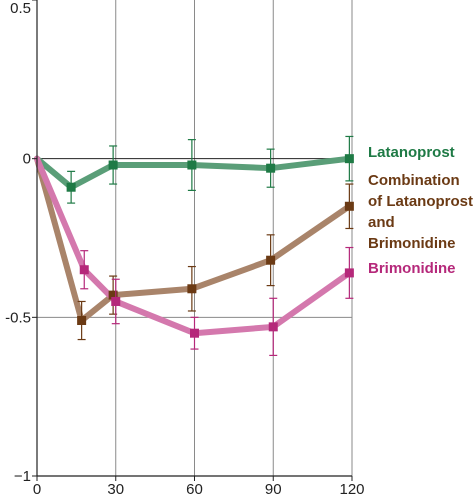 This screenshot has width=474, height=499. What do you see at coordinates (115, 489) in the screenshot?
I see `x-tick-label: 30` at bounding box center [115, 489].